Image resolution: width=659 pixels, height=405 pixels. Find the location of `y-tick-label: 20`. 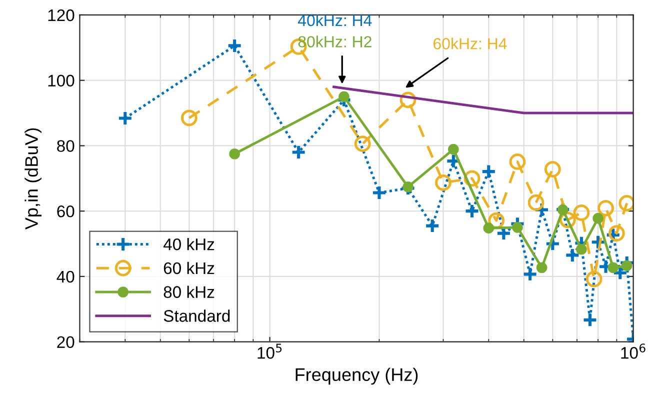

y-tick-label: 20 is located at coordinates (65, 342).